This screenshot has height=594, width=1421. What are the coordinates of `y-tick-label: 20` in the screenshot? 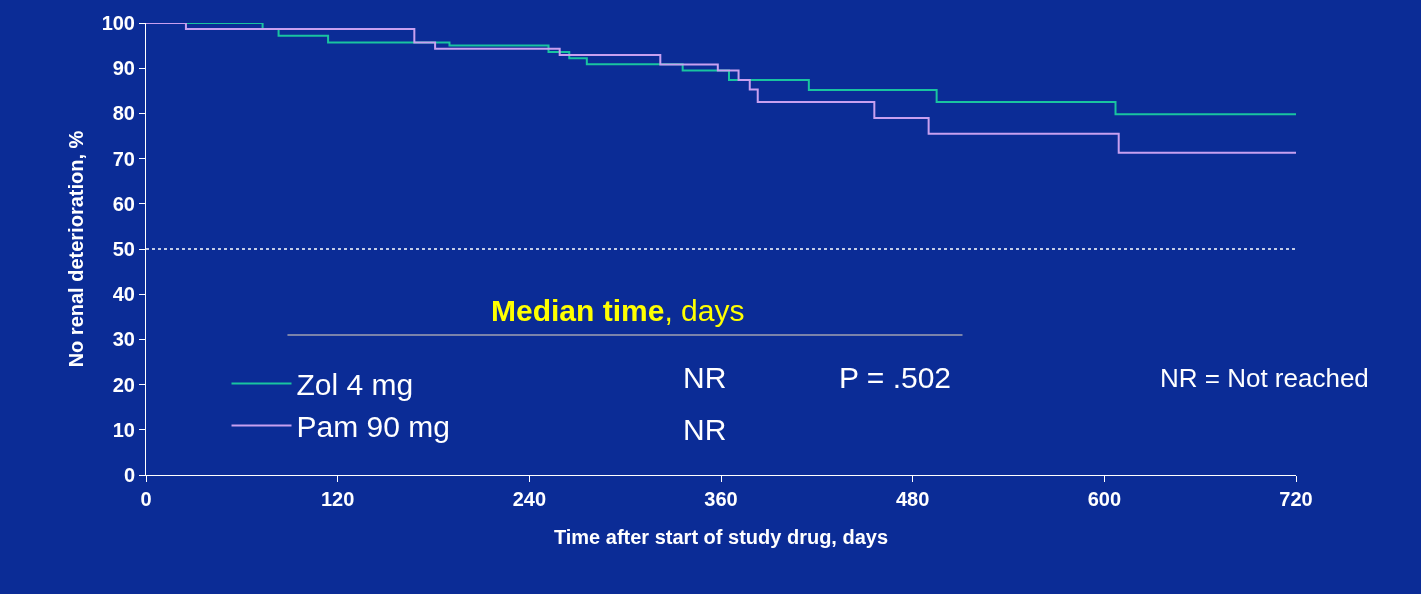 It's located at (123, 384).